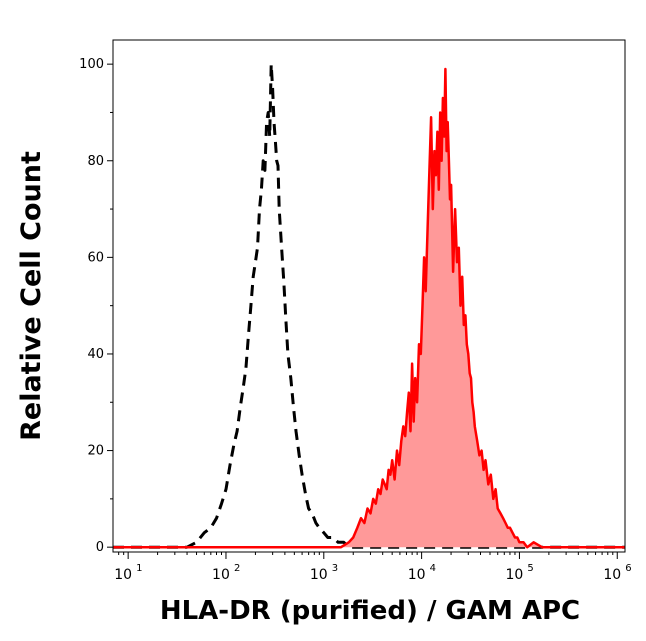 This screenshot has height=641, width=646. Describe the element at coordinates (96, 306) in the screenshot. I see `y-axis: 0 20 40 60 80 100` at that location.